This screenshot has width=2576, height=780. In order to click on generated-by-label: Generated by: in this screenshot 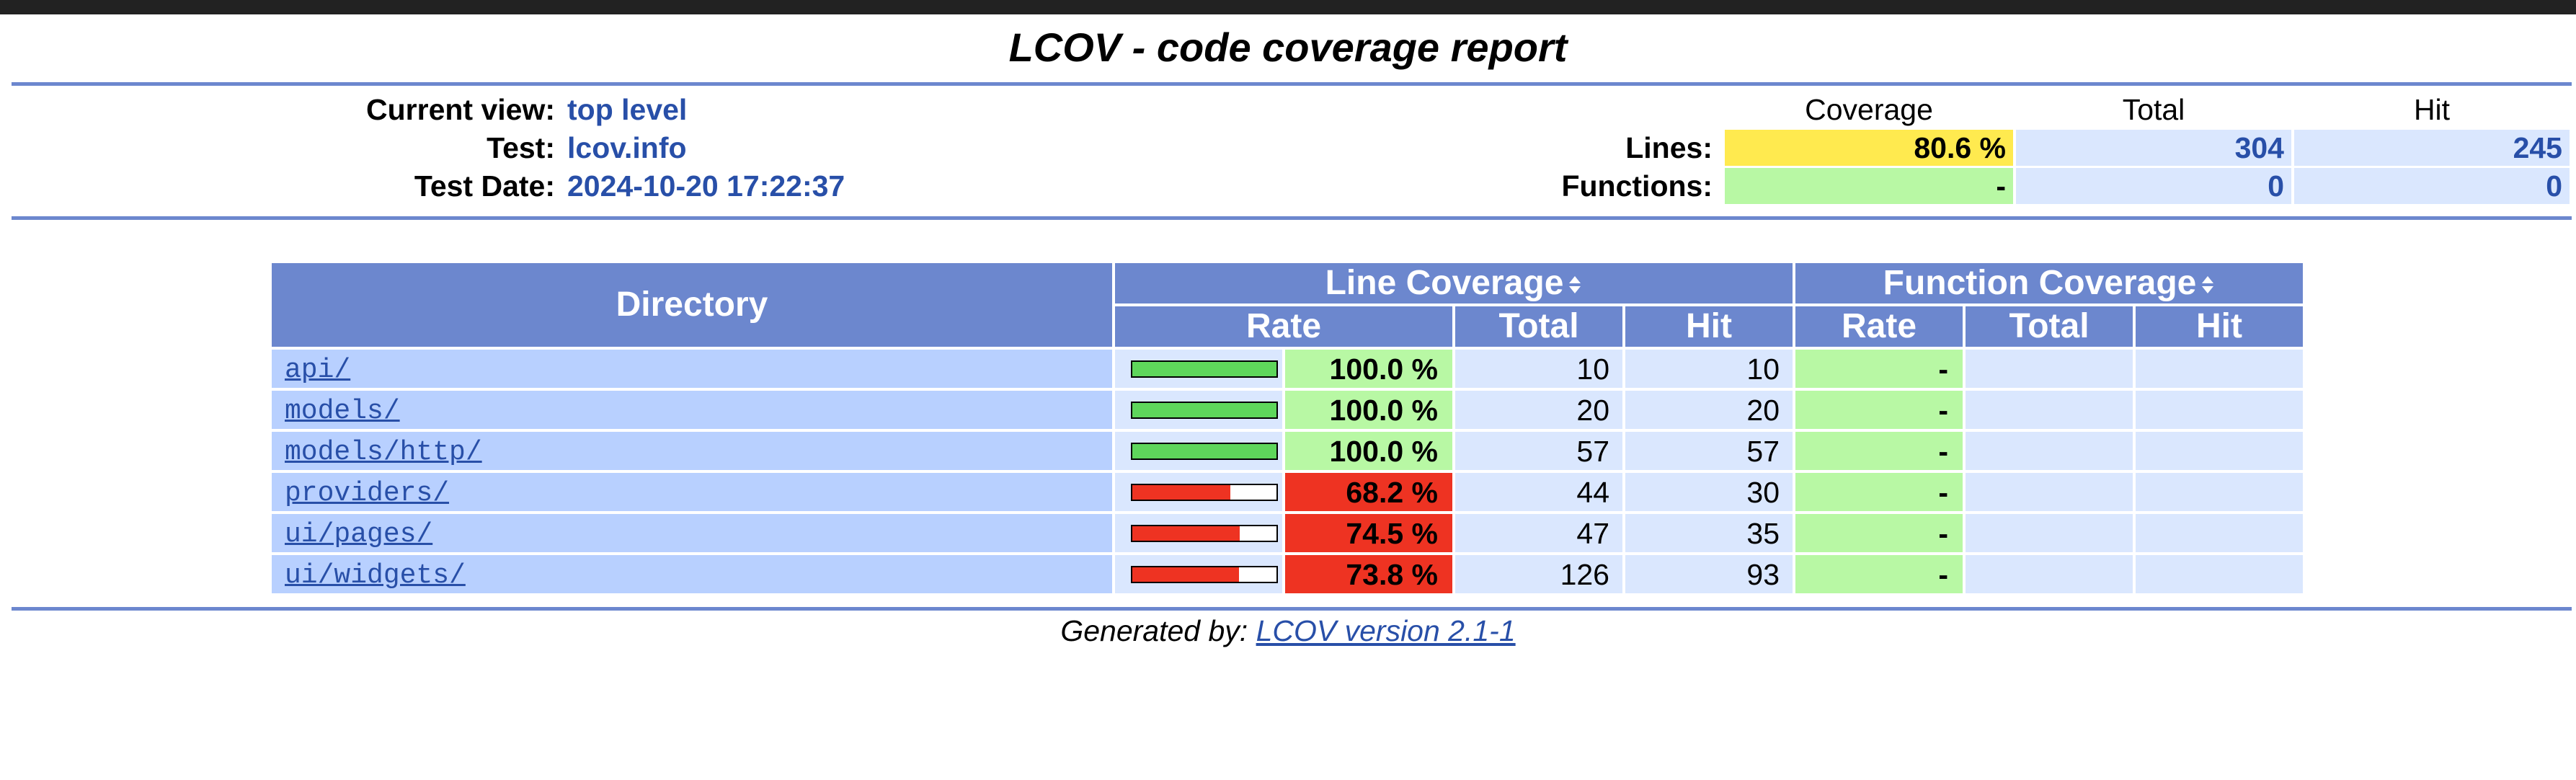, I will do `click(1158, 630)`.